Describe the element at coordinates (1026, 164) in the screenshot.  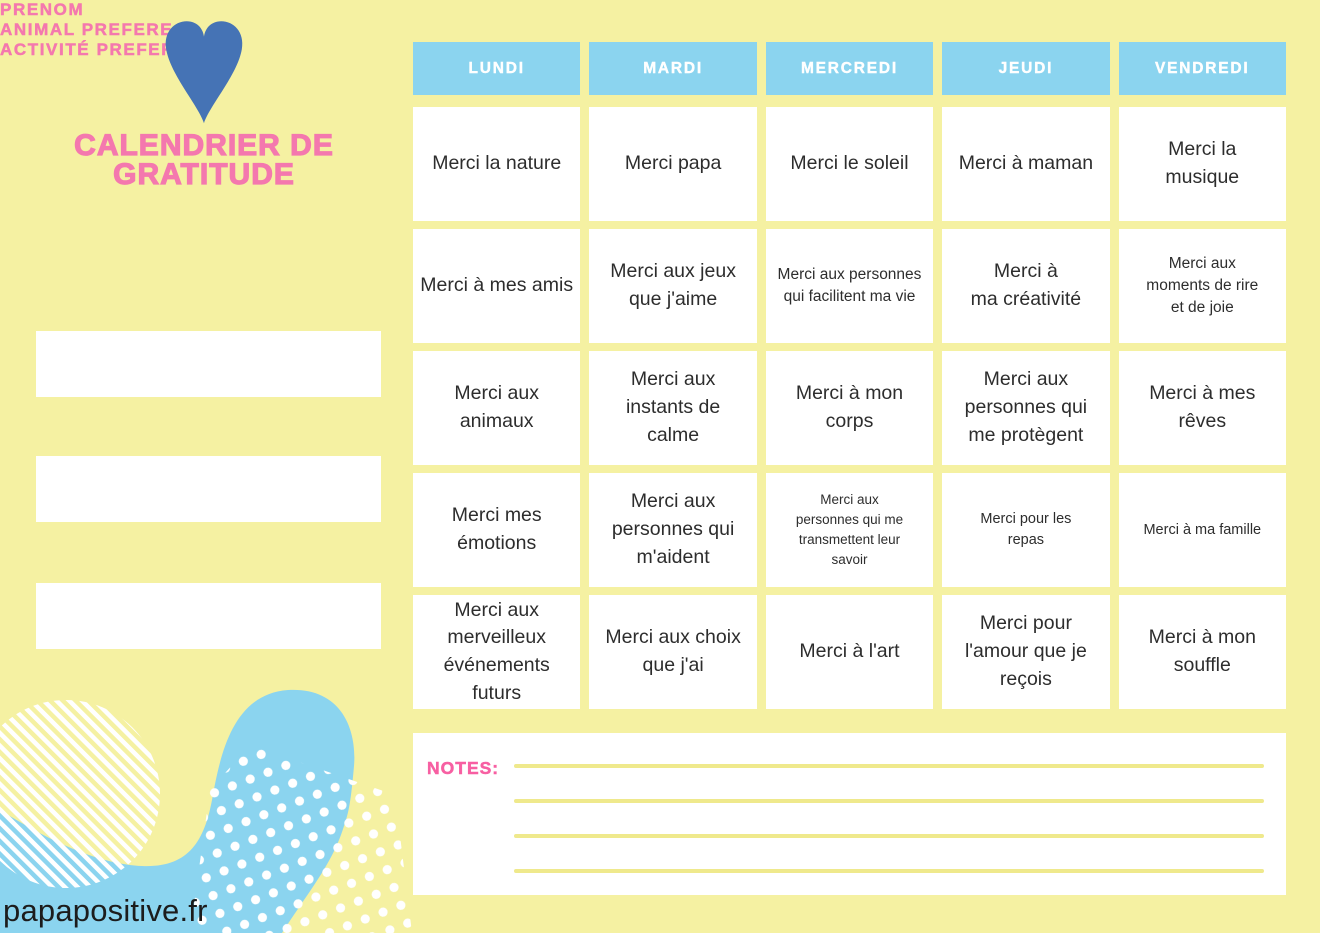
I see `gratitude-cell: Merci à maman` at that location.